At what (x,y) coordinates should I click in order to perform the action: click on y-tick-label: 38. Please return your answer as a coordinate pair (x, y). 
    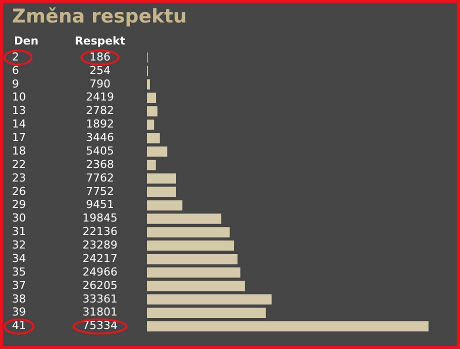
    Looking at the image, I should click on (19, 299).